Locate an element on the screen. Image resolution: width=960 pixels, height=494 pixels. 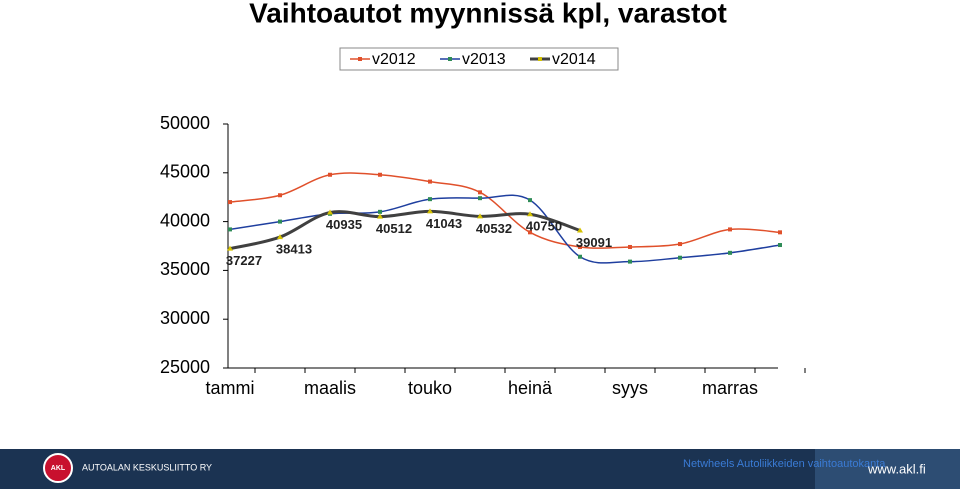
y-tick-label: 50000 is located at coordinates (185, 123).